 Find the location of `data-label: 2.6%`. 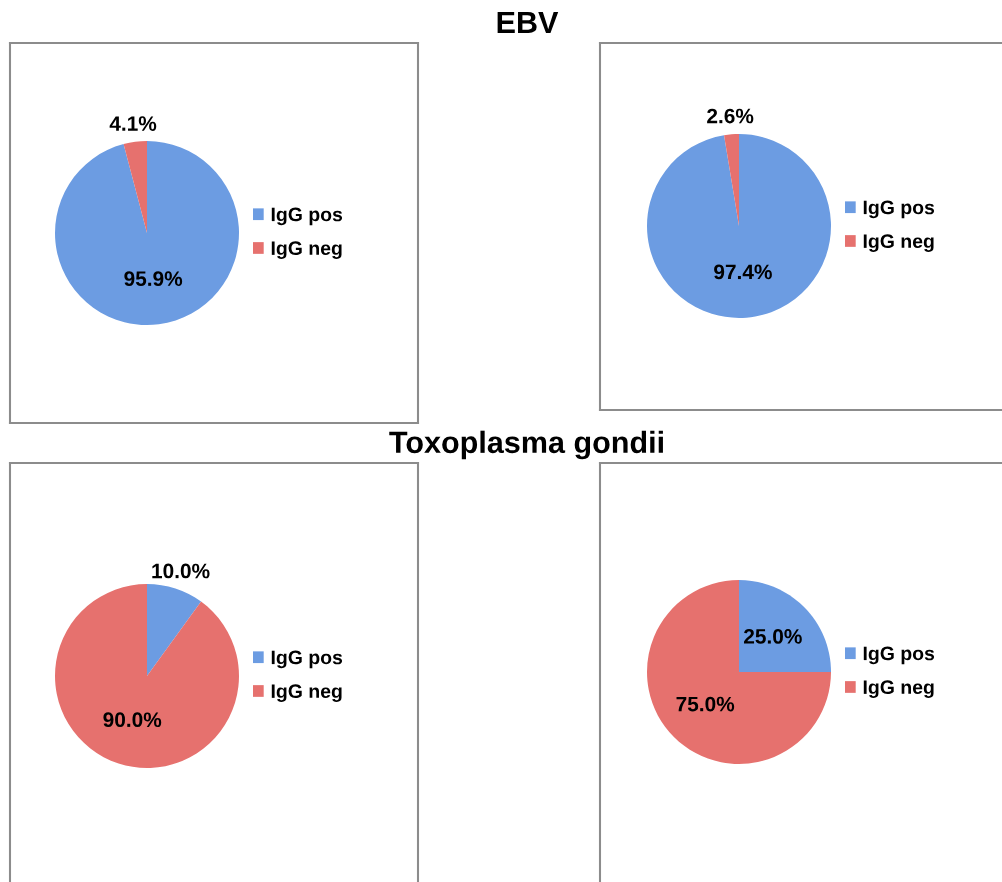

data-label: 2.6% is located at coordinates (730, 116).